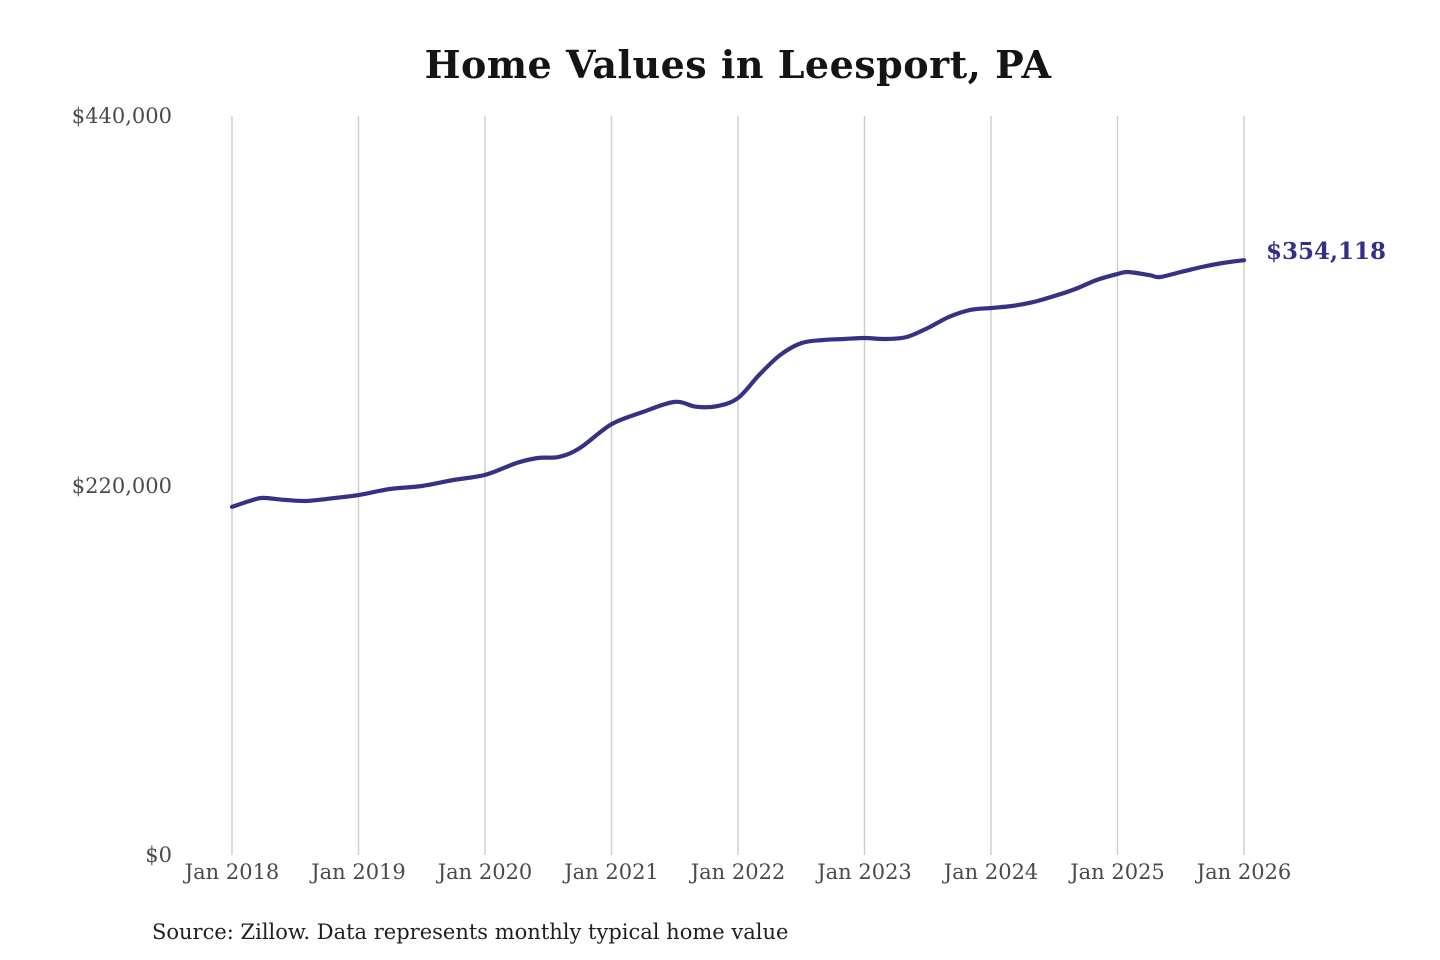 The height and width of the screenshot is (960, 1440). What do you see at coordinates (158, 855) in the screenshot?
I see `y-tick-label: $0` at bounding box center [158, 855].